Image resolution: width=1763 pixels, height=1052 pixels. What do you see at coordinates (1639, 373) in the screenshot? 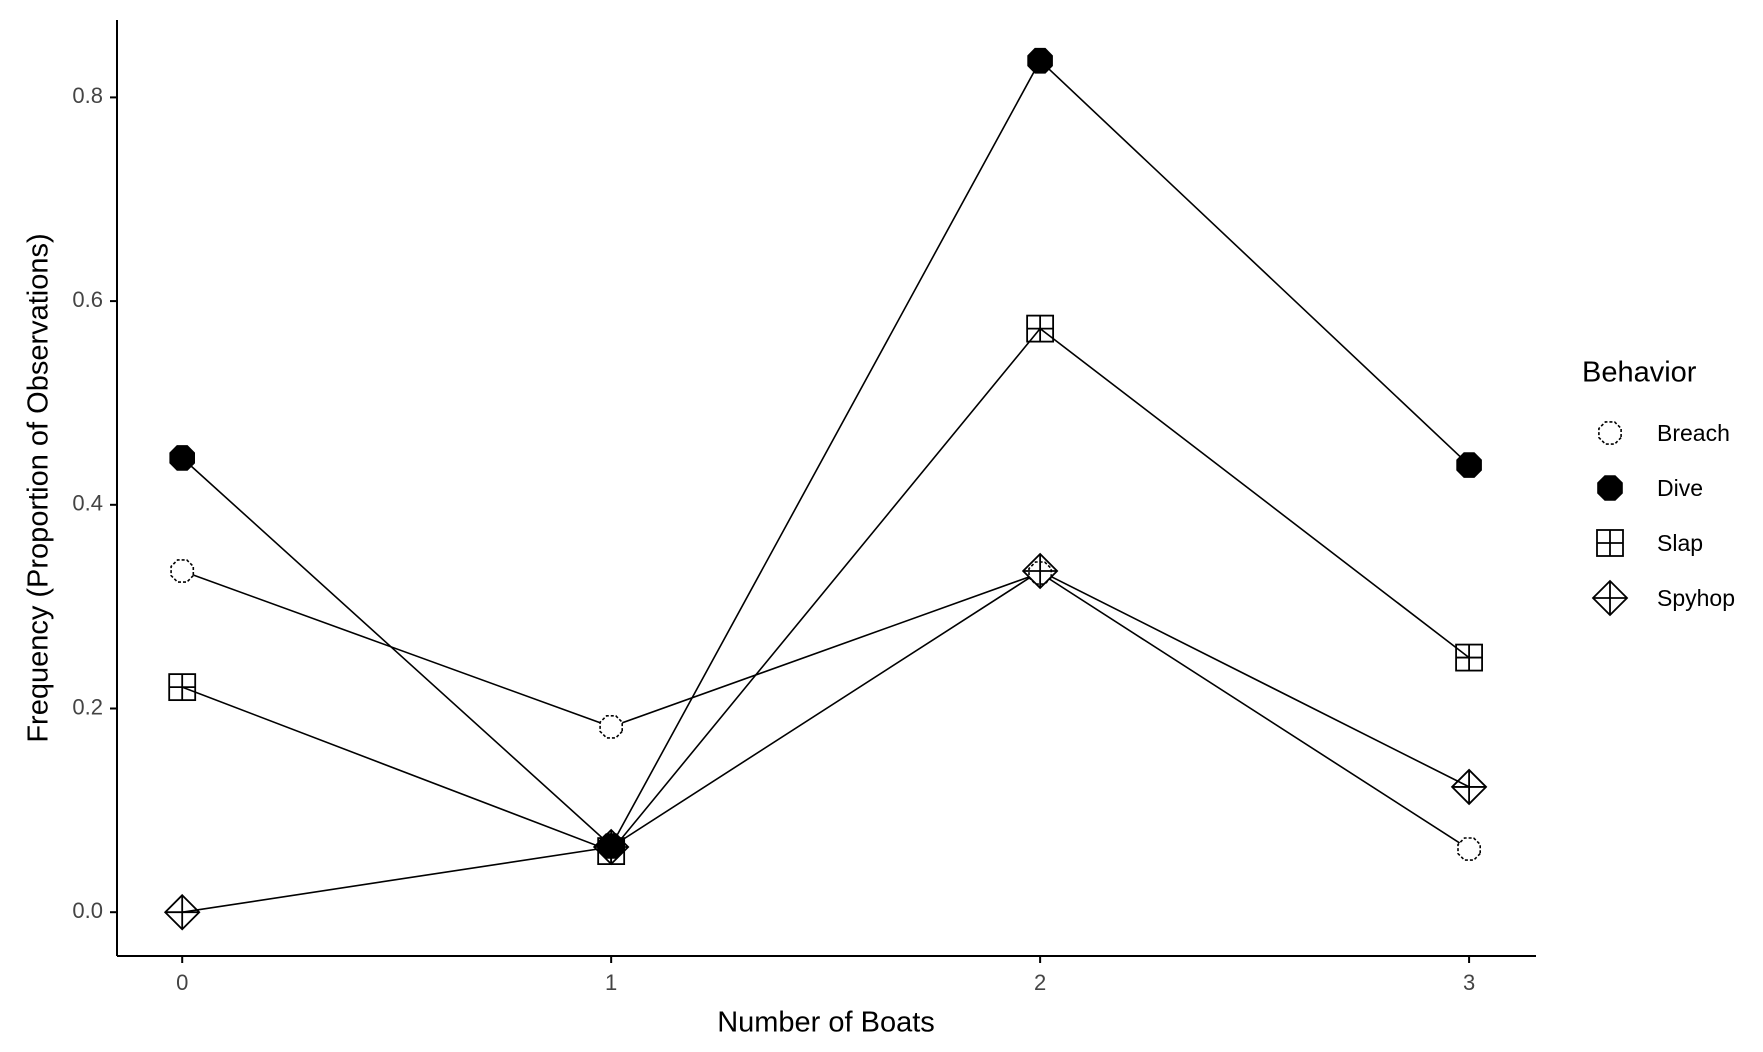
I see `legend-title: Behavior` at bounding box center [1639, 373].